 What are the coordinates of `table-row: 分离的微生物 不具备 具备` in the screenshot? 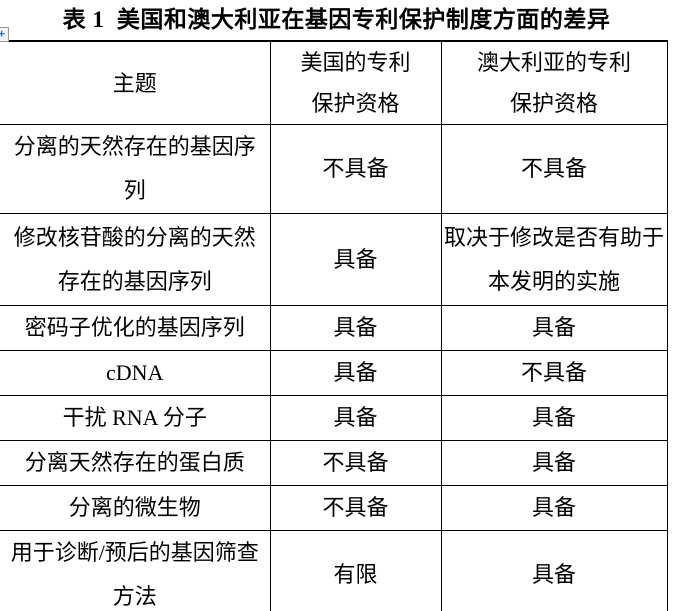 It's located at (334, 508).